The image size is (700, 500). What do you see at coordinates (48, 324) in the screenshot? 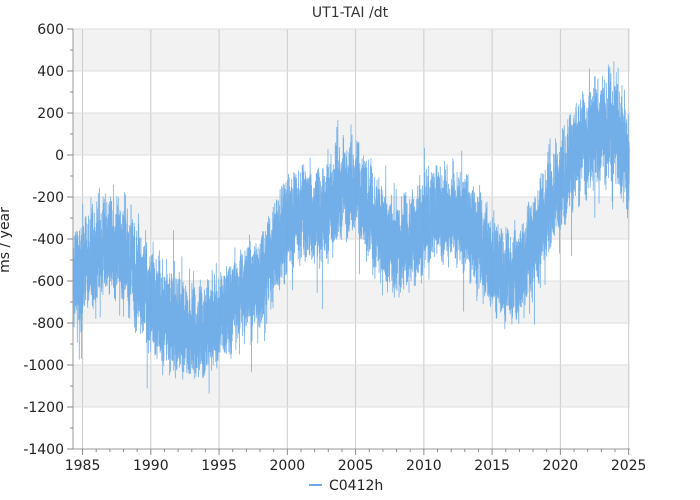
I see `y-tick-label--800: -800` at bounding box center [48, 324].